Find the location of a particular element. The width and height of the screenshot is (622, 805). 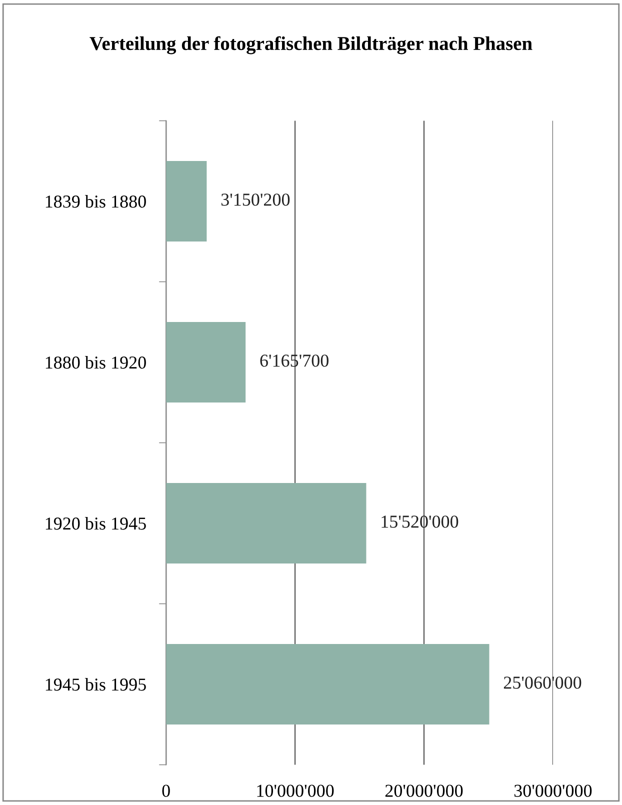

x-tick-label: 30'000'000 is located at coordinates (553, 790).